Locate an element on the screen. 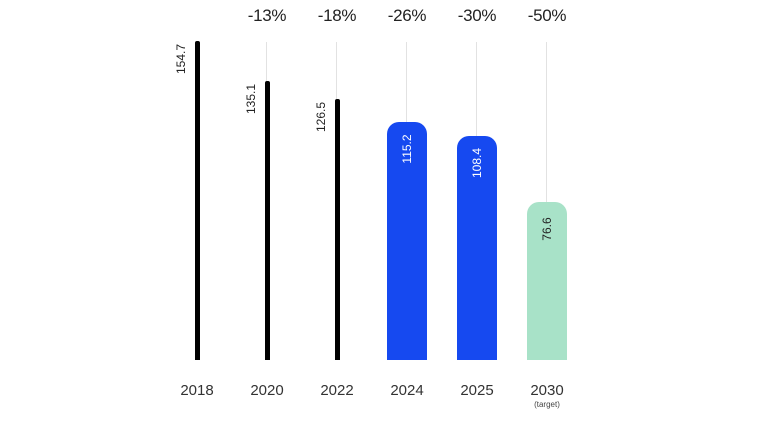 The width and height of the screenshot is (760, 428). value-label: 135.1 is located at coordinates (251, 99).